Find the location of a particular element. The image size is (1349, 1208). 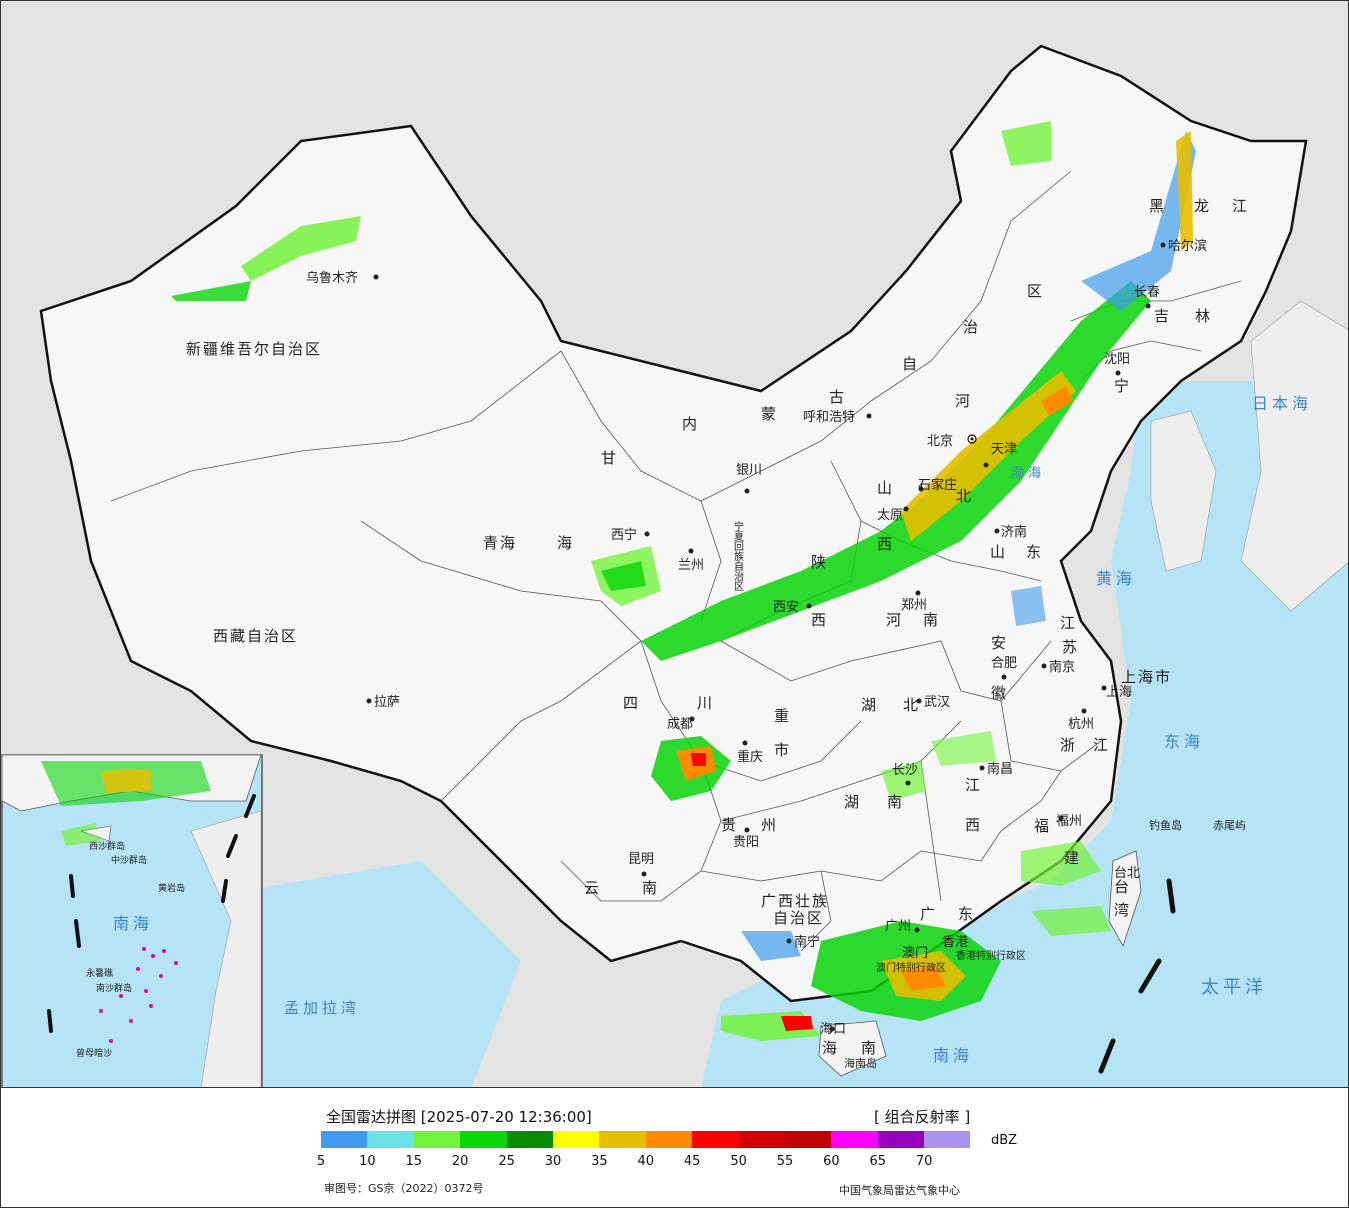

svg-text: 拉萨 is located at coordinates (387, 702).